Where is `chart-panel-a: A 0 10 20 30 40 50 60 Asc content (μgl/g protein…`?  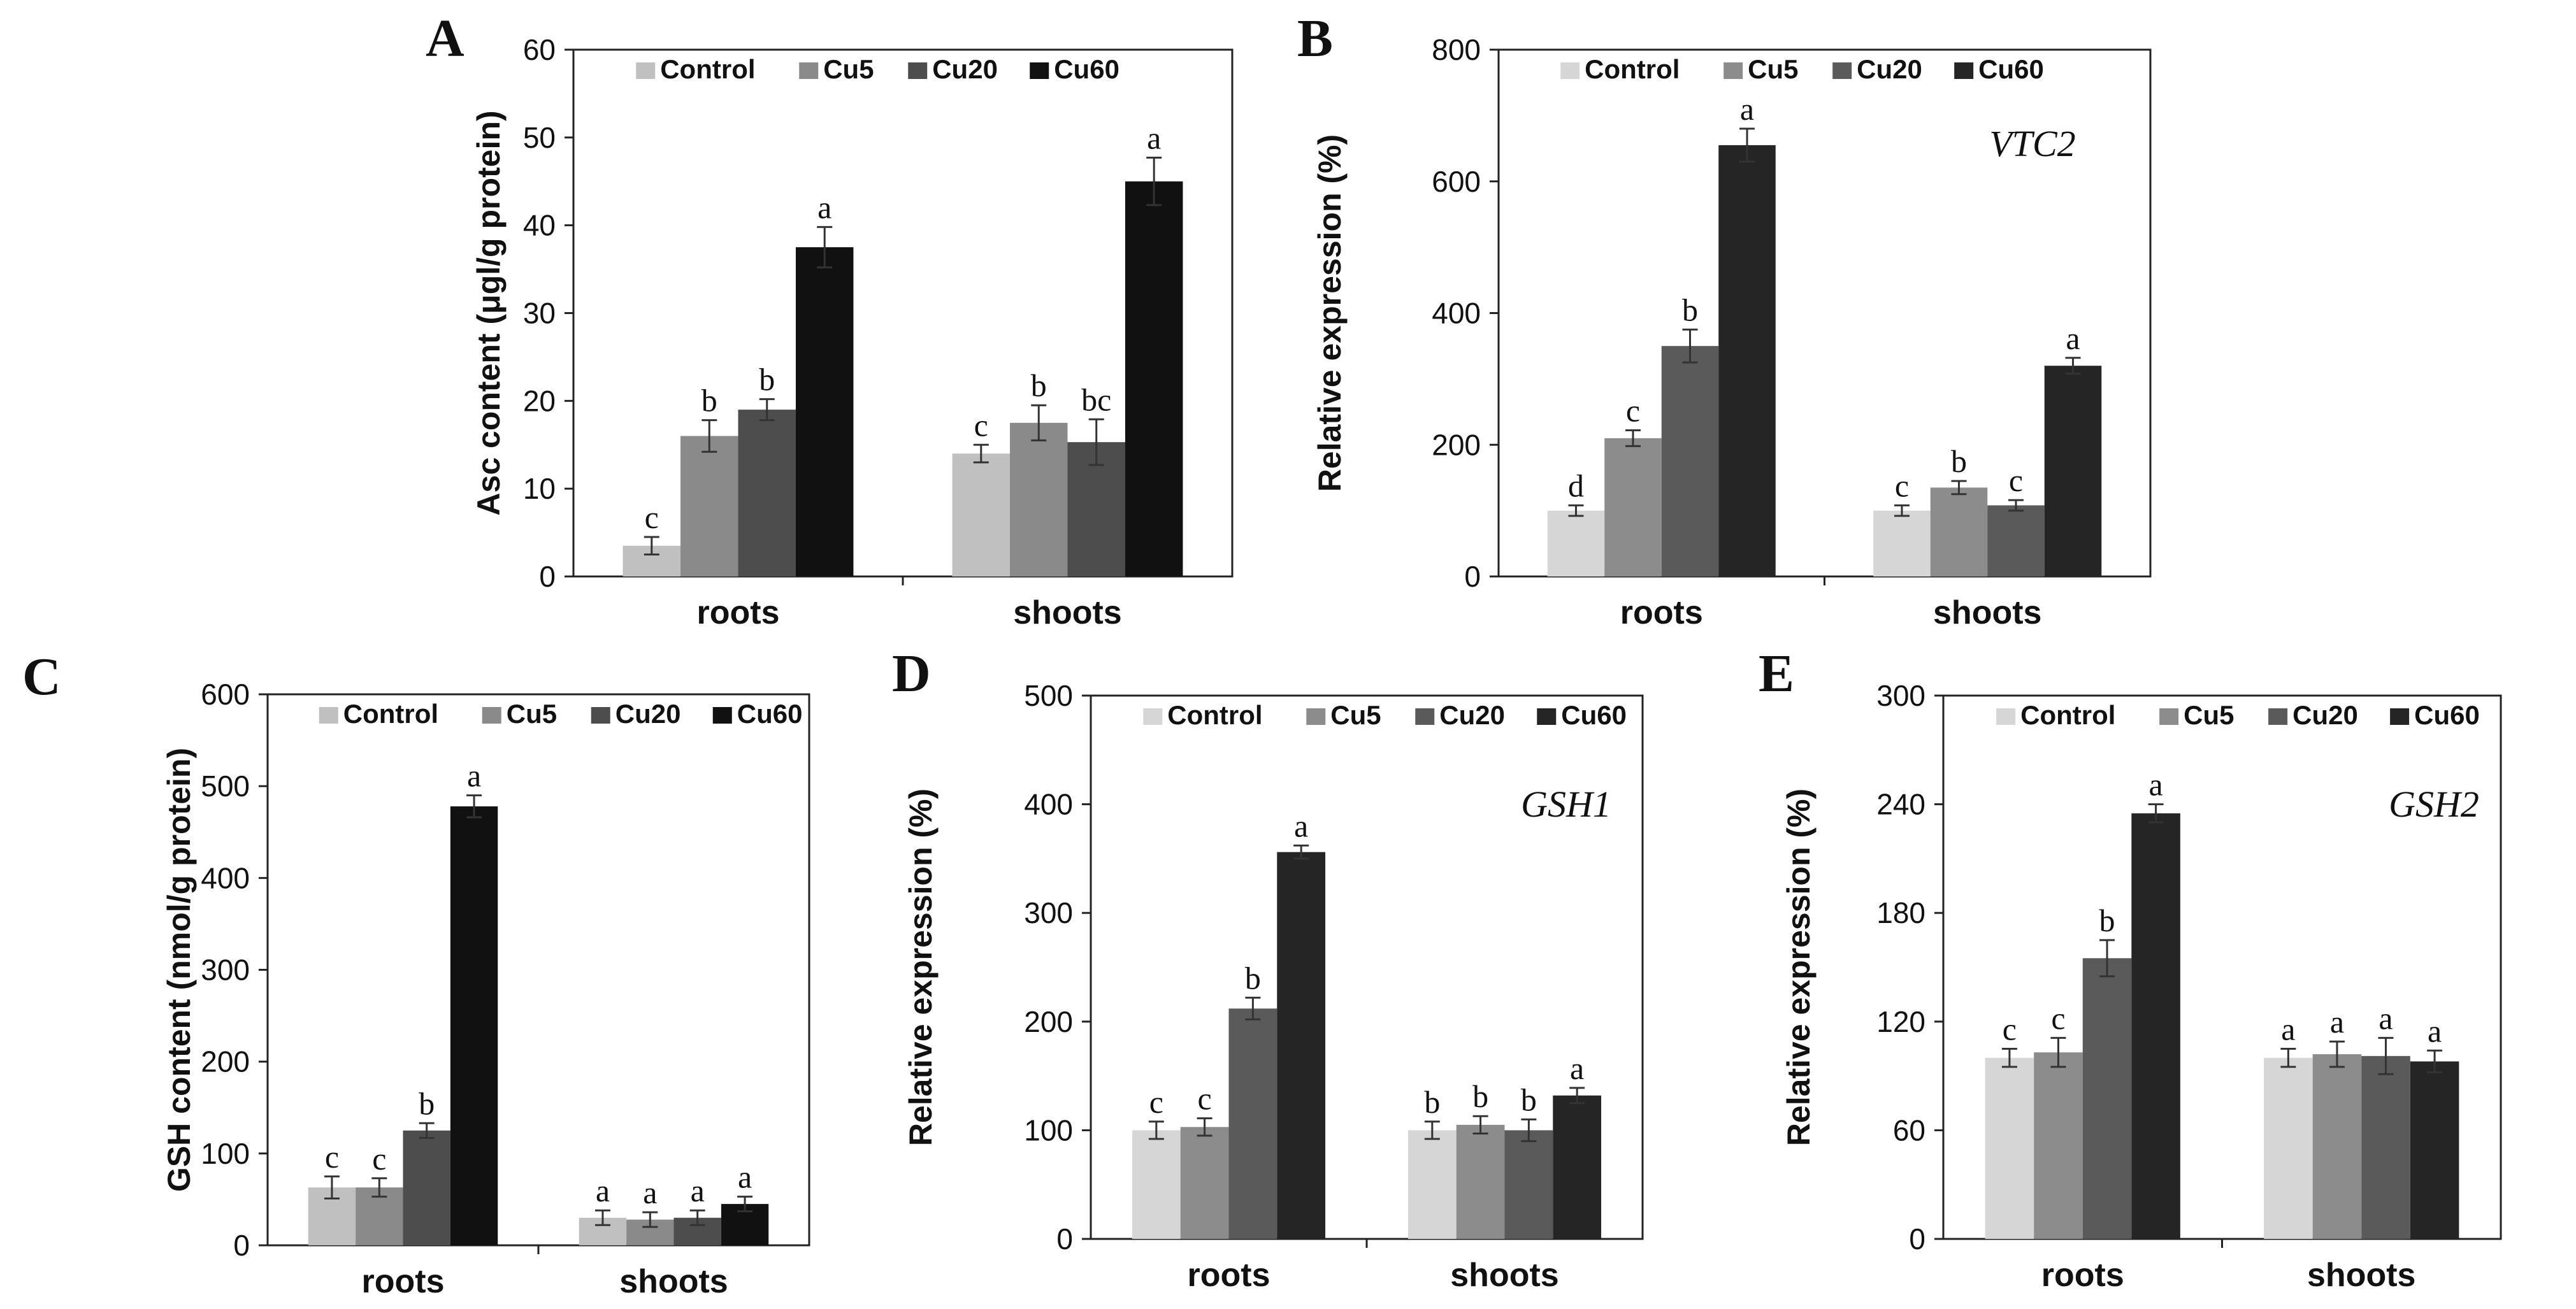 chart-panel-a: A 0 10 20 30 40 50 60 Asc content (μgl/g protein… is located at coordinates (830, 320).